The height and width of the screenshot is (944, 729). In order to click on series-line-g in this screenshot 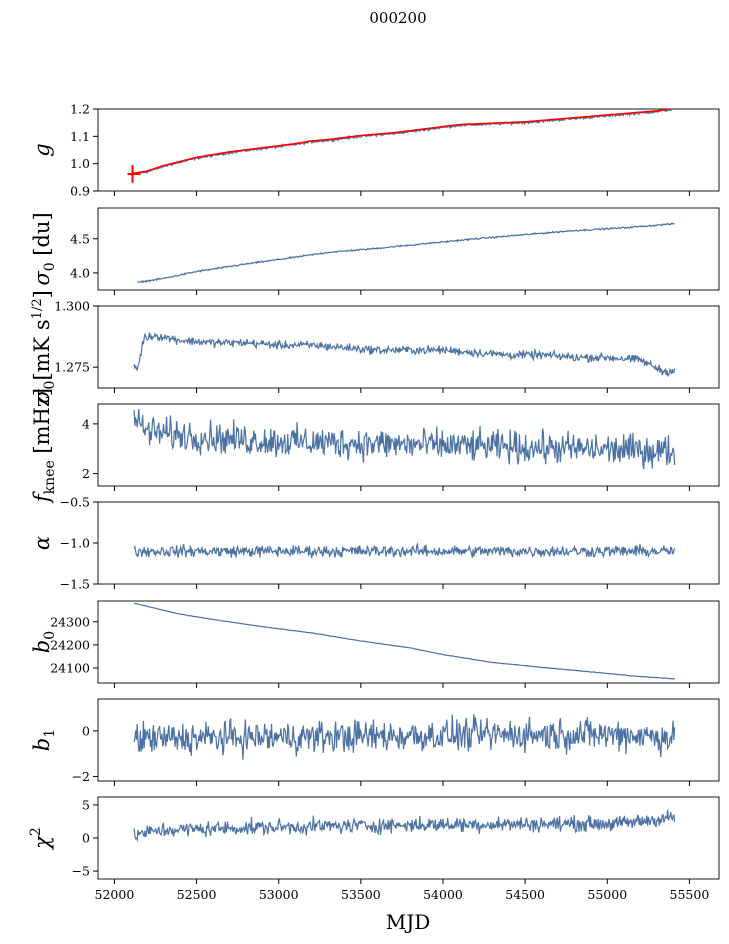, I will do `click(402, 142)`.